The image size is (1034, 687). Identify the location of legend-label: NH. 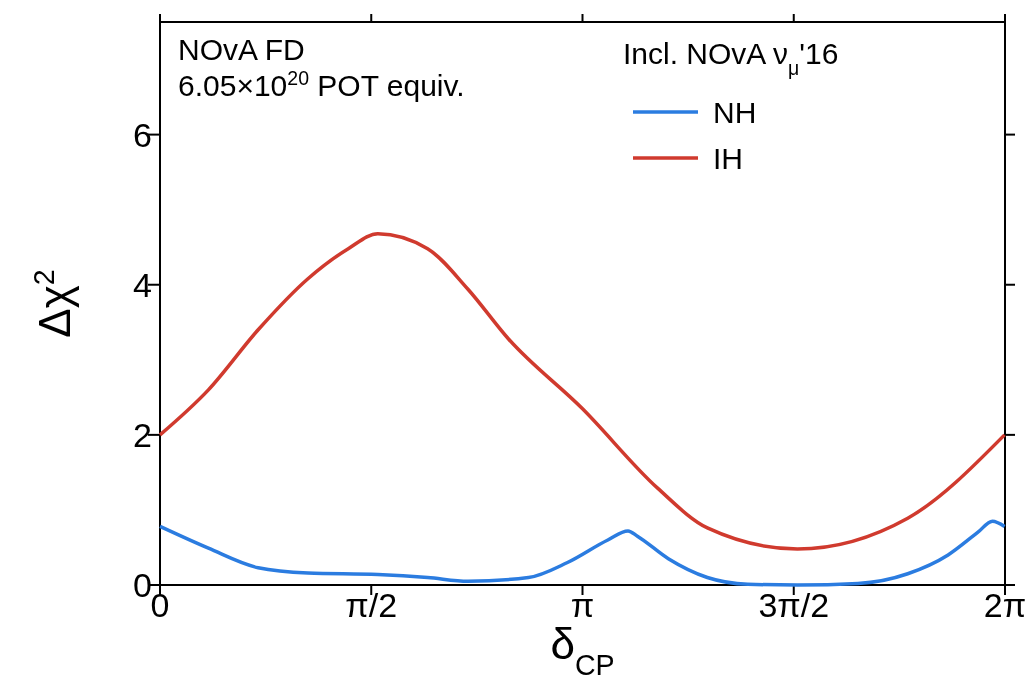
(735, 112).